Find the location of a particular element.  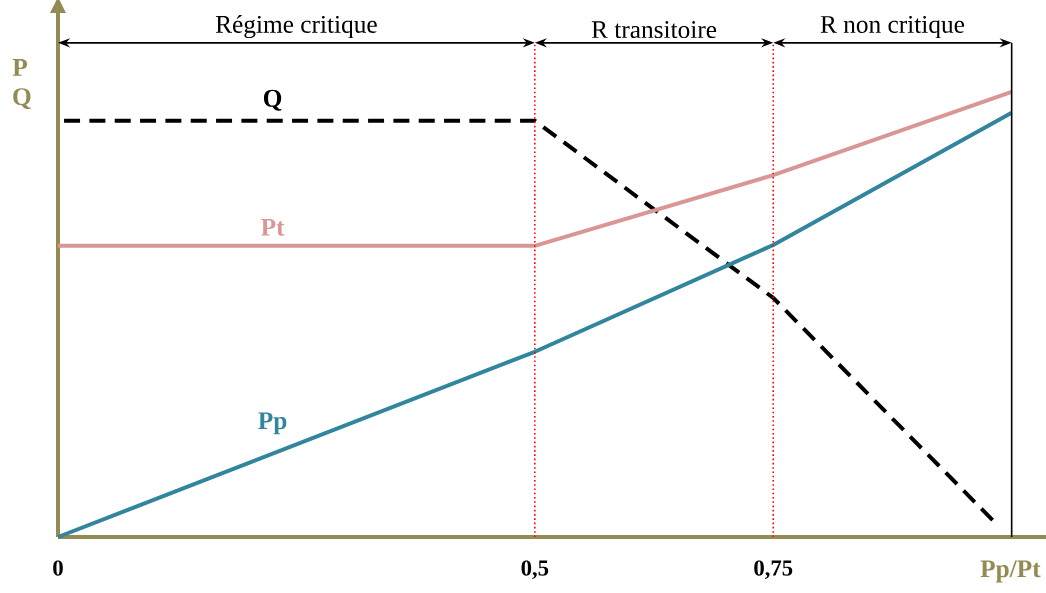

x-tick-label: 0 is located at coordinates (58, 568).